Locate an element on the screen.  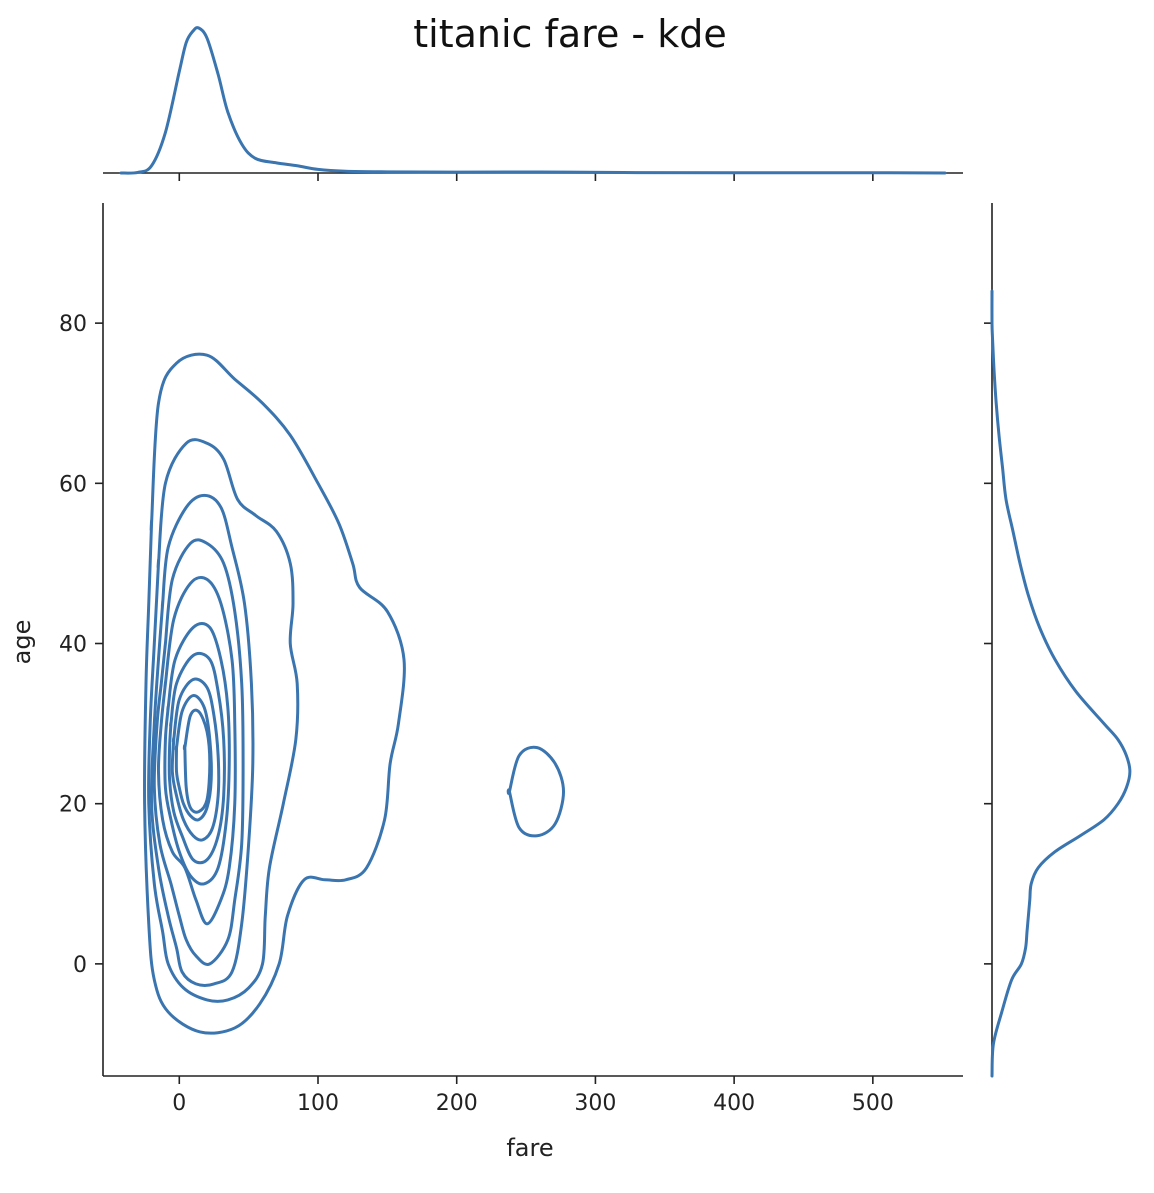
marginal-y-panel is located at coordinates (1058, 640).